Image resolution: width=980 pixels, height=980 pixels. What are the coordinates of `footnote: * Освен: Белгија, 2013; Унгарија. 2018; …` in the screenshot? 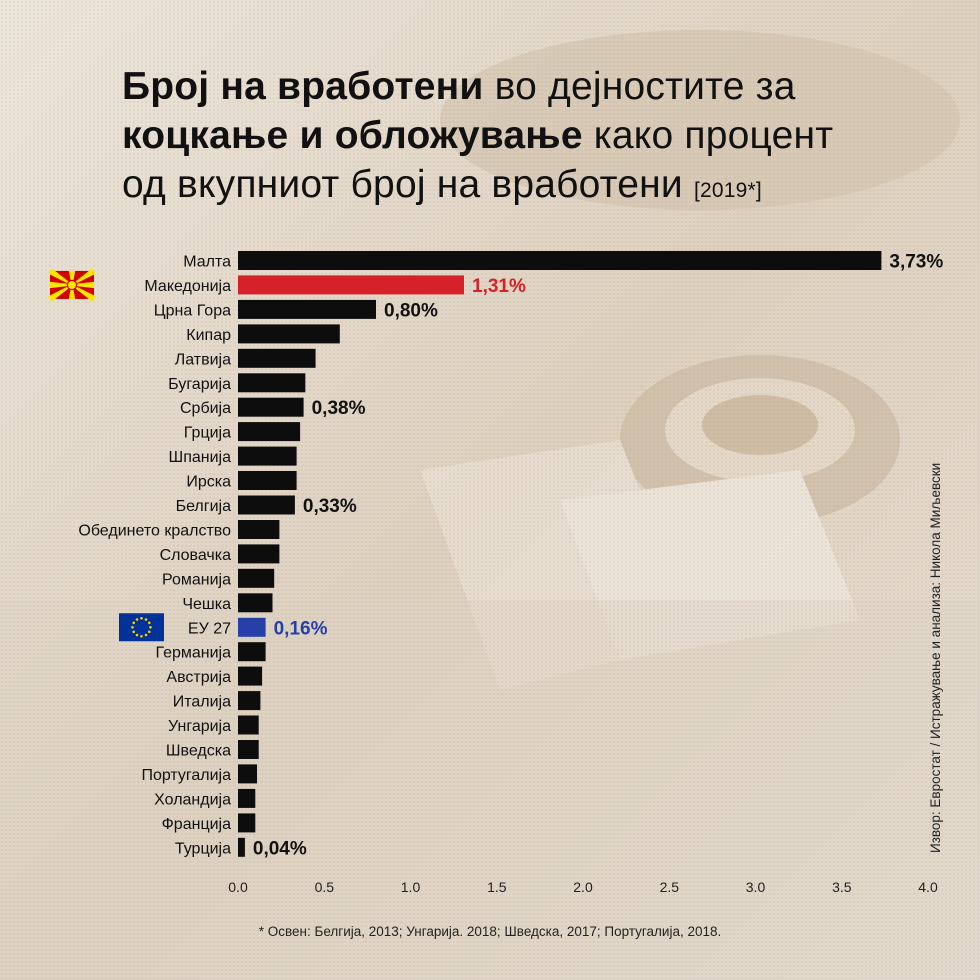 It's located at (490, 931).